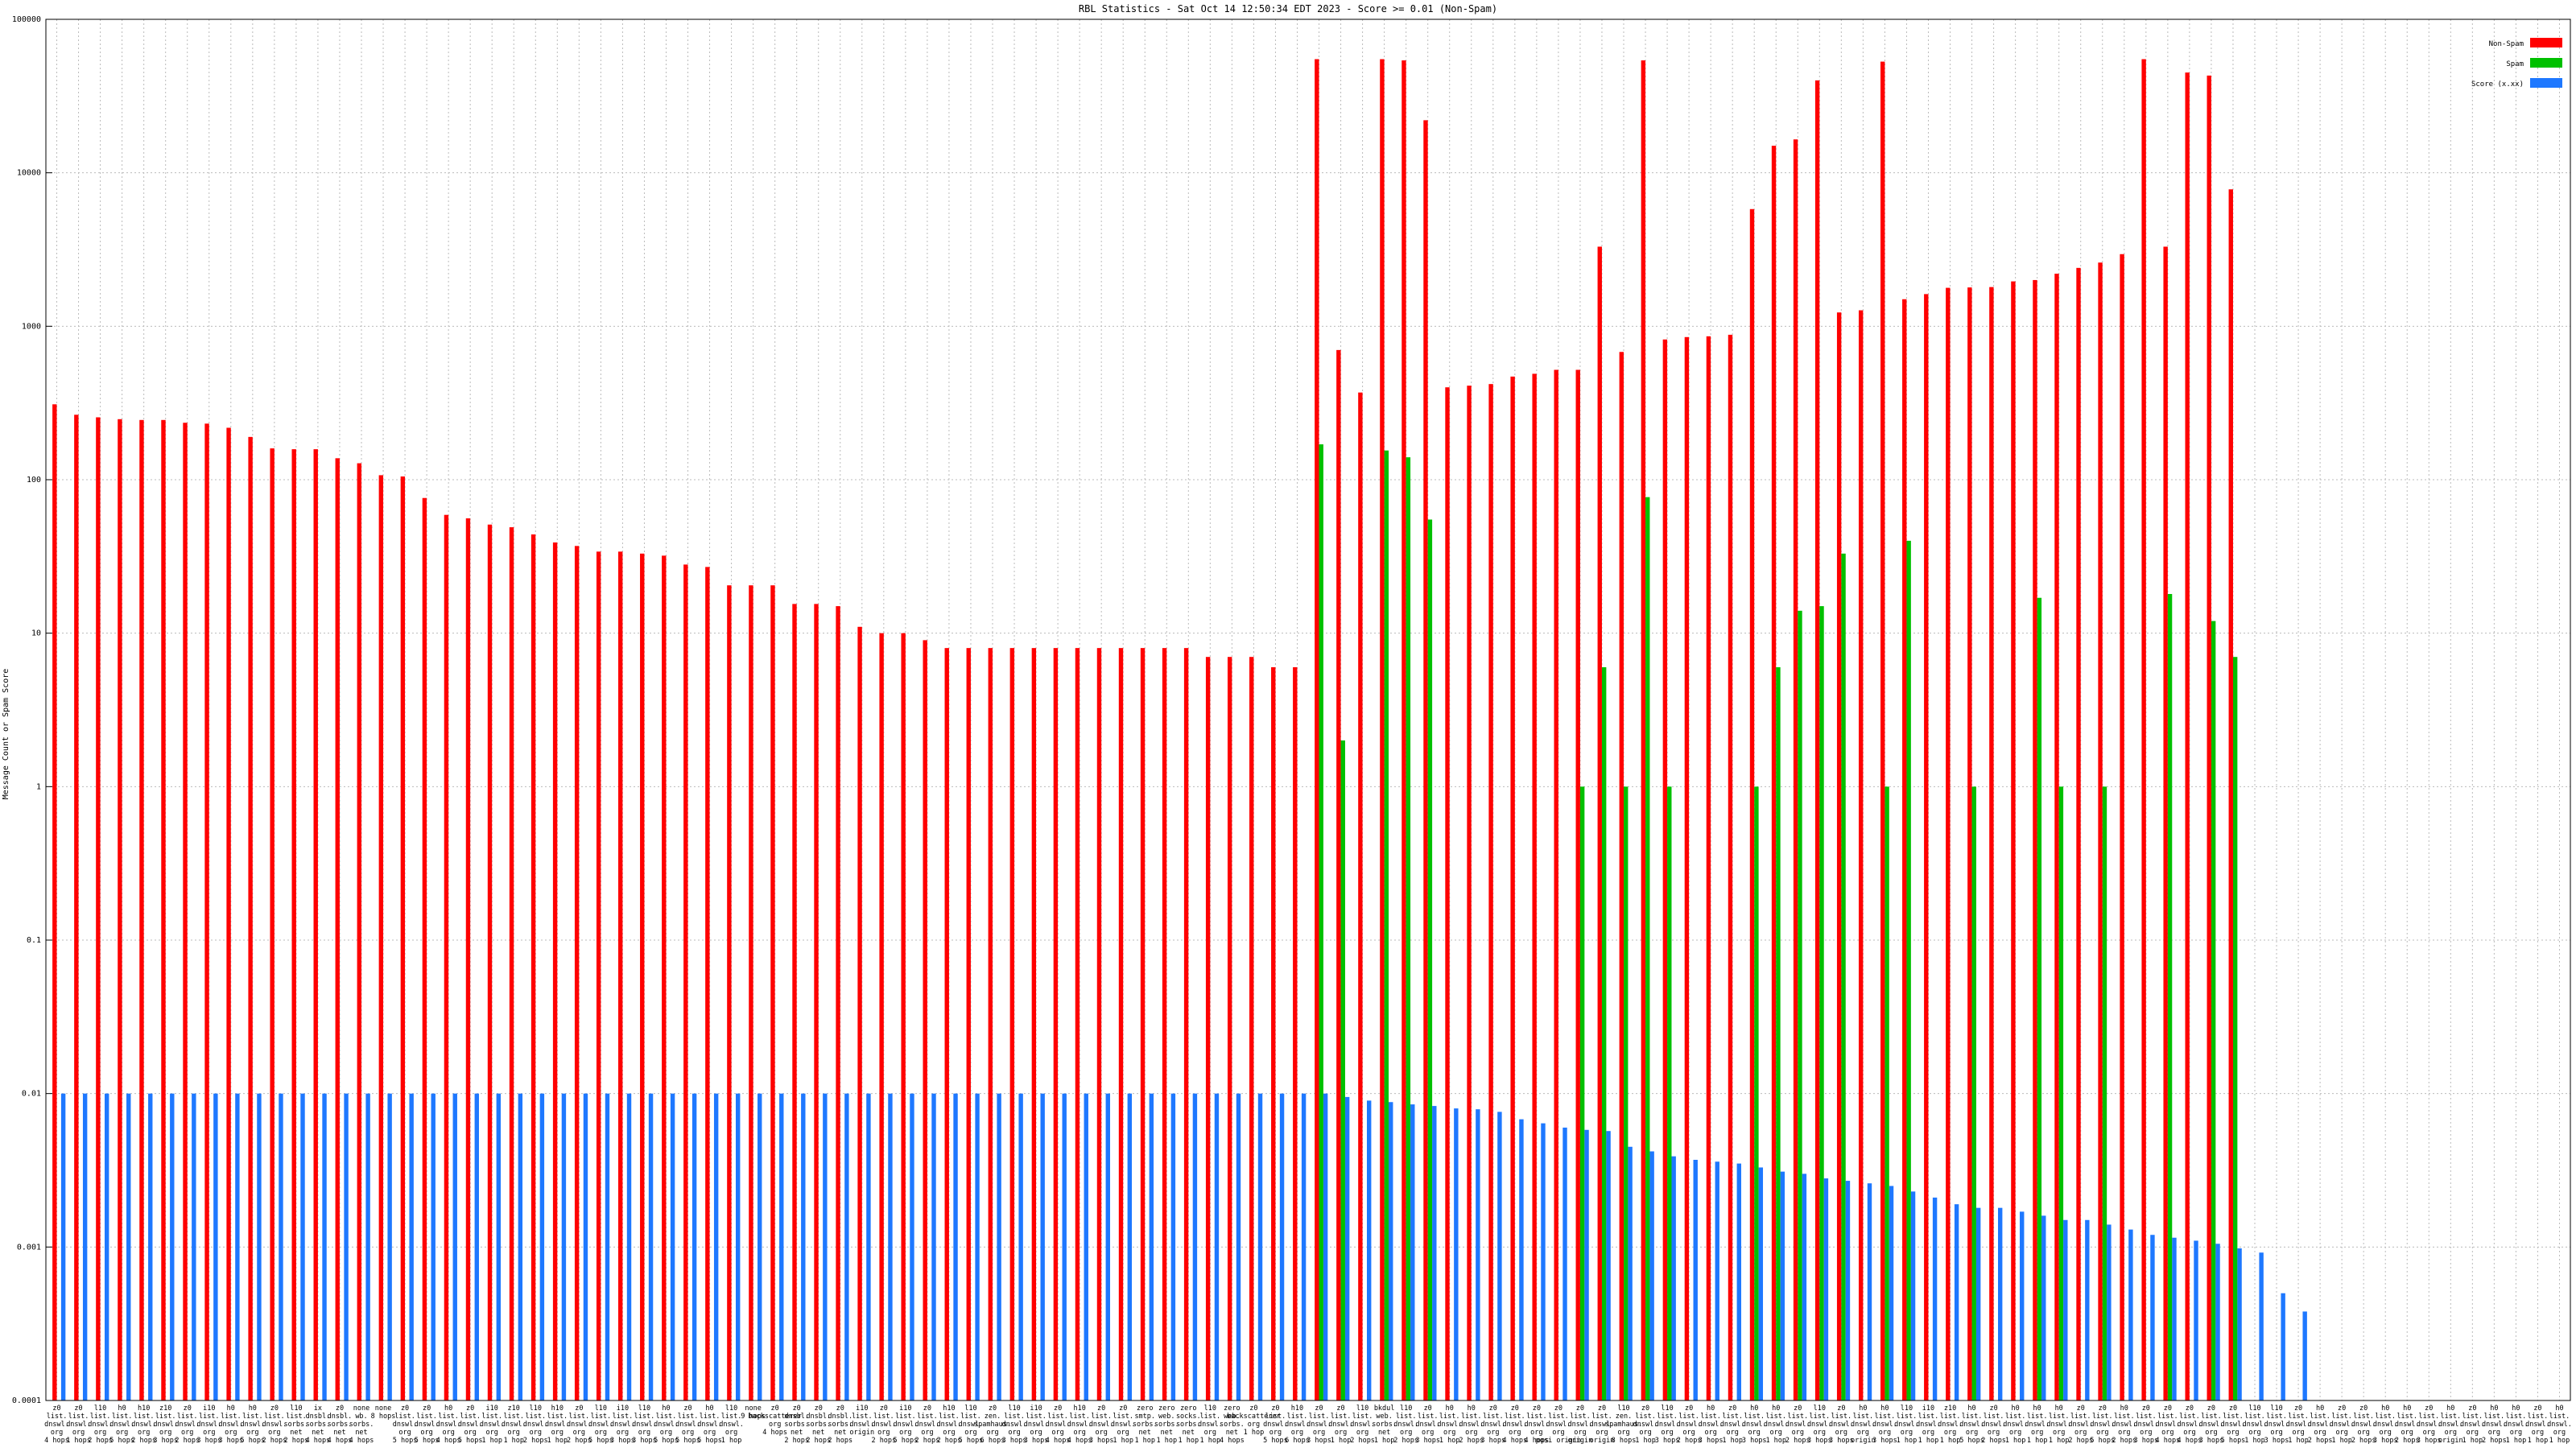 The image size is (2576, 1452). Describe the element at coordinates (1058, 1425) in the screenshot. I see `x-tick-label: z0 list. dnswl. org 4 hops` at that location.